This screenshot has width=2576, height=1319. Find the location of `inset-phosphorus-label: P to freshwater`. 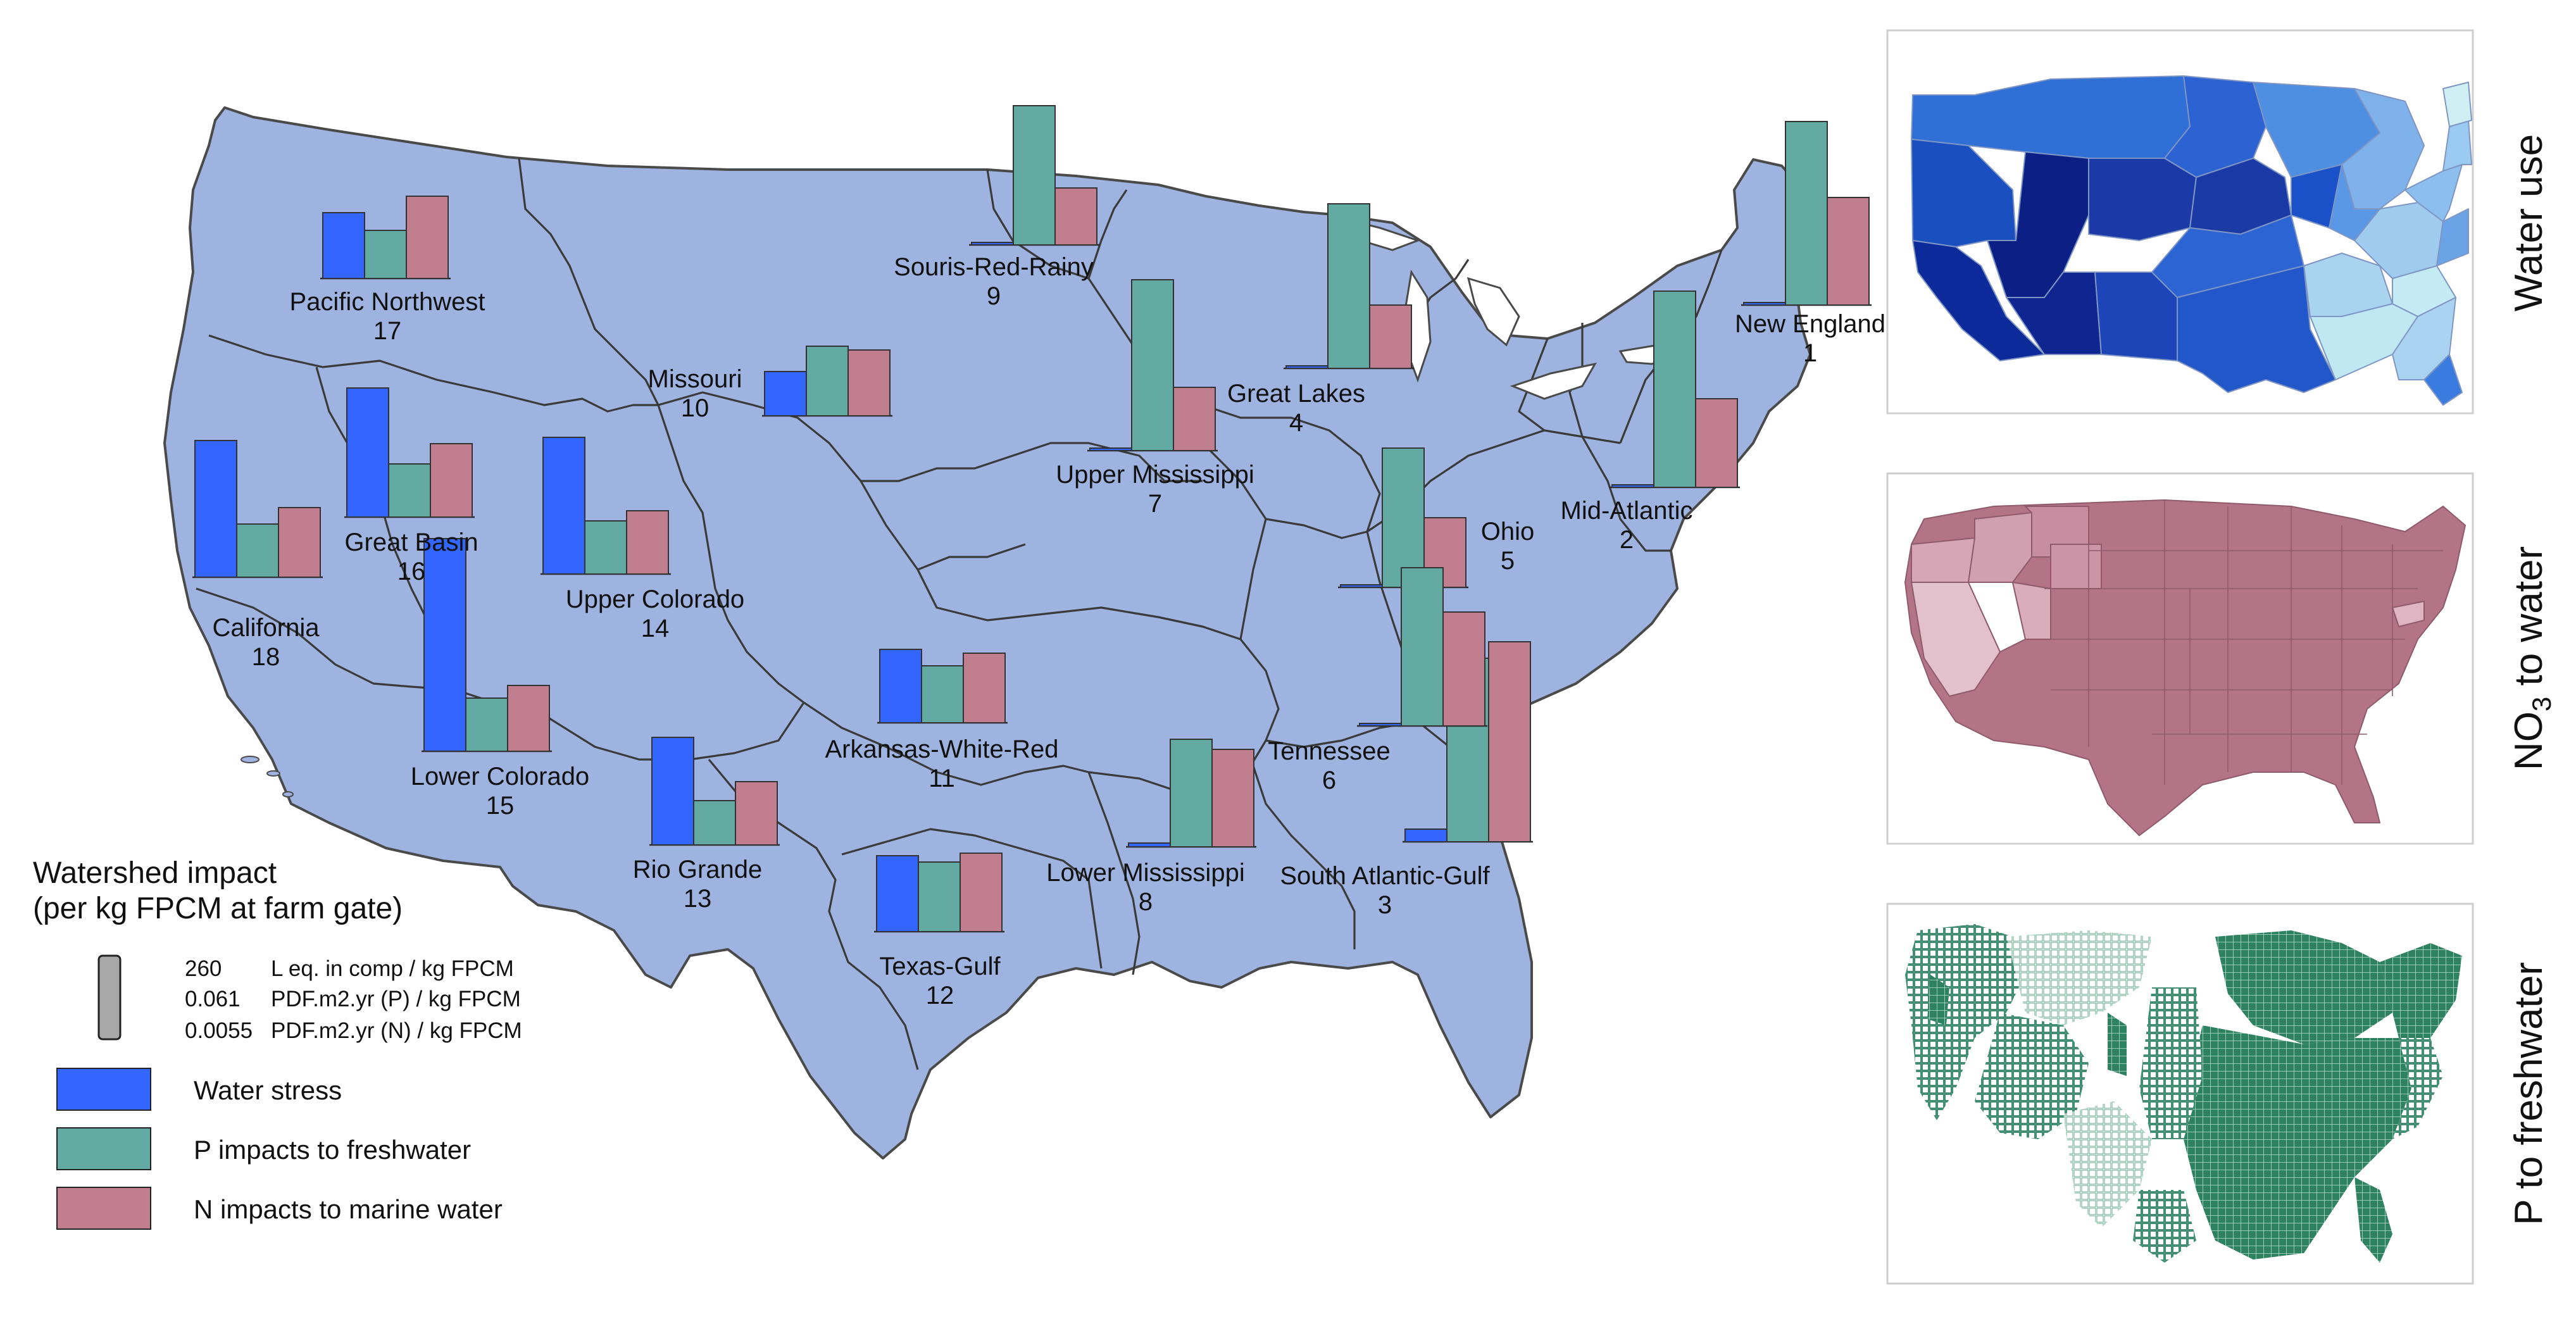

inset-phosphorus-label: P to freshwater is located at coordinates (2529, 1093).